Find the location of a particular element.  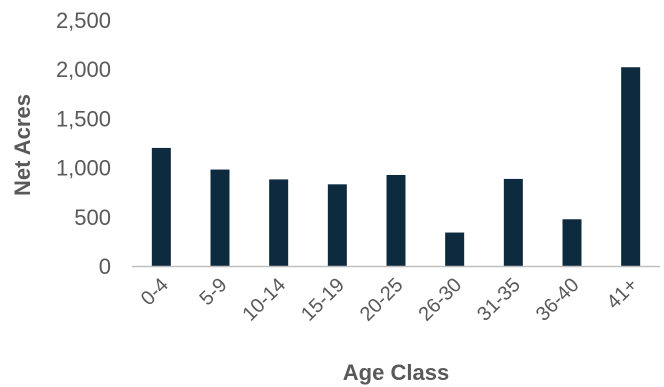

x-tick-label: 41+ is located at coordinates (623, 294).